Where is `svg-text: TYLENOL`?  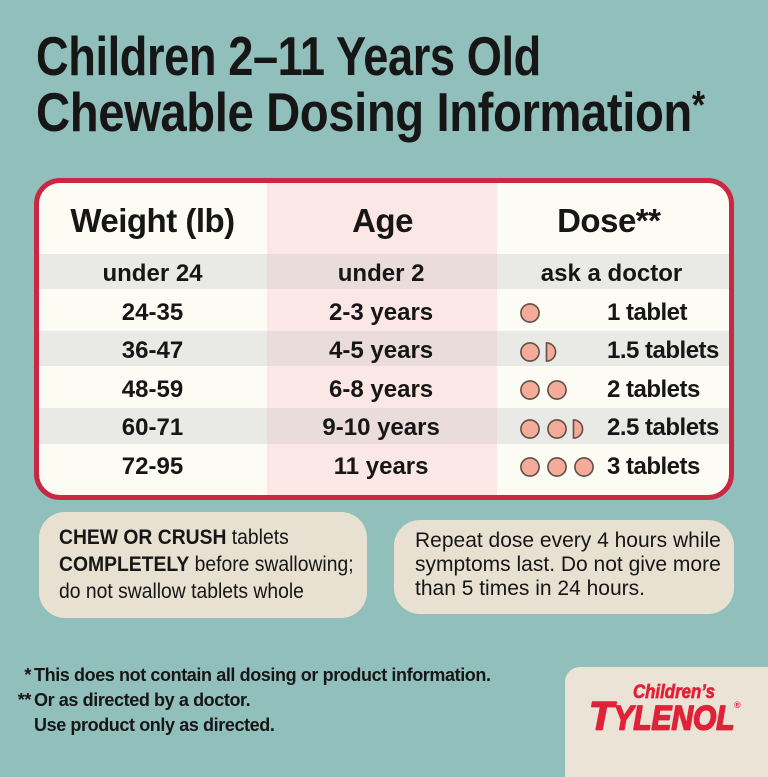 svg-text: TYLENOL is located at coordinates (661, 717).